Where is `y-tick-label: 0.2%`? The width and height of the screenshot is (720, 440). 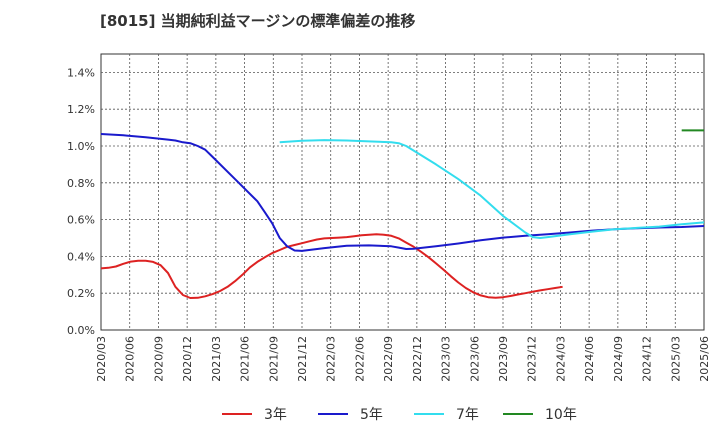 y-tick-label: 0.2% is located at coordinates (81, 293).